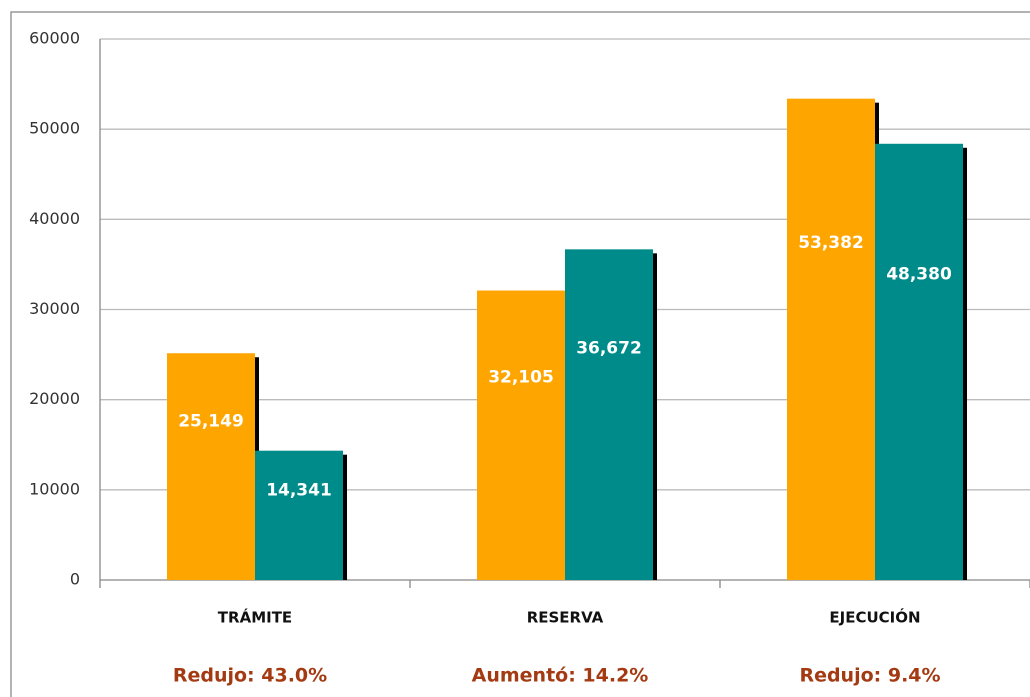 This screenshot has width=1030, height=697. What do you see at coordinates (255, 617) in the screenshot?
I see `x-tick-label: TRÁMITE` at bounding box center [255, 617].